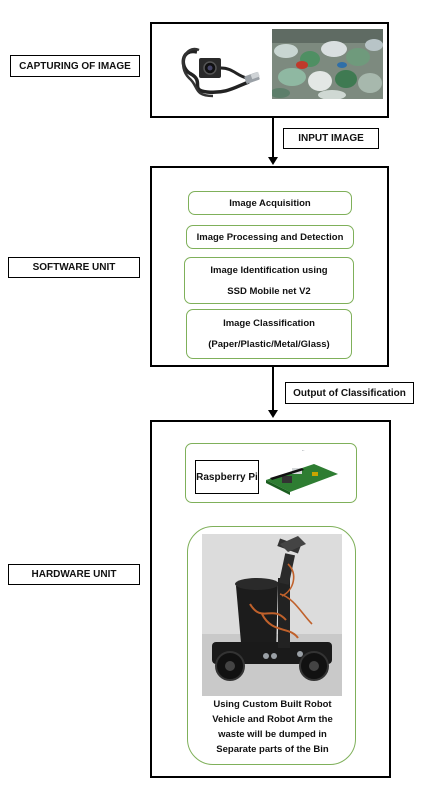 The height and width of the screenshot is (793, 430). I want to click on raspberry-pi-board-image, so click(302, 472).